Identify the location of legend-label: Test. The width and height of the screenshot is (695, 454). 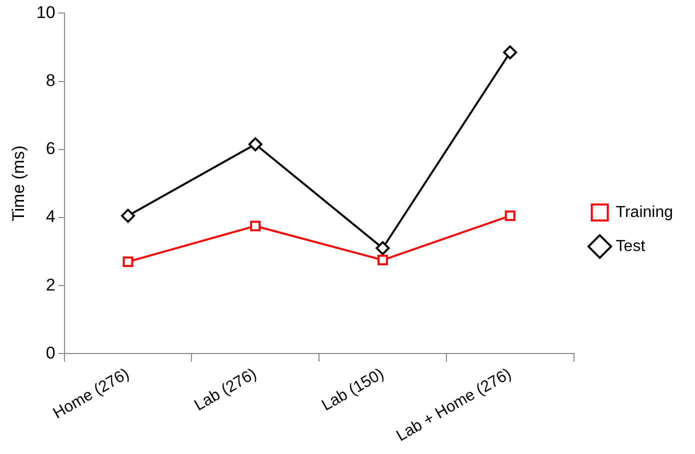
(631, 246).